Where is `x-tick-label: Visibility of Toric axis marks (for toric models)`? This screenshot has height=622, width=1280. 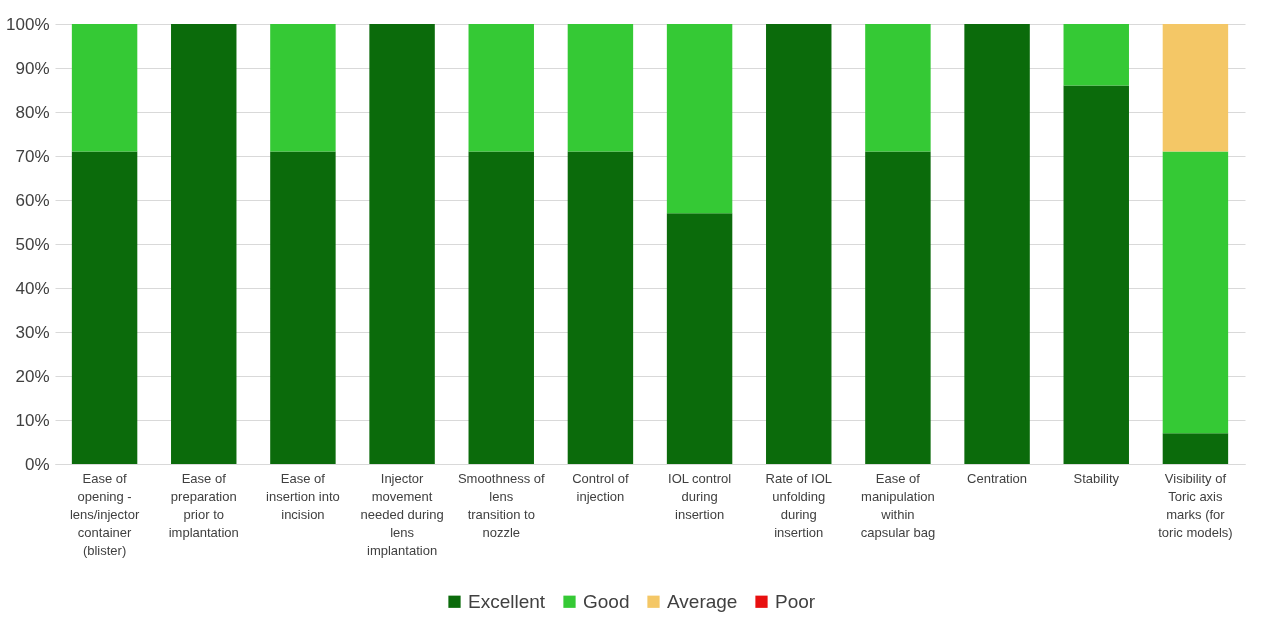
x-tick-label: Visibility of Toric axis marks (for toric models) is located at coordinates (1195, 505).